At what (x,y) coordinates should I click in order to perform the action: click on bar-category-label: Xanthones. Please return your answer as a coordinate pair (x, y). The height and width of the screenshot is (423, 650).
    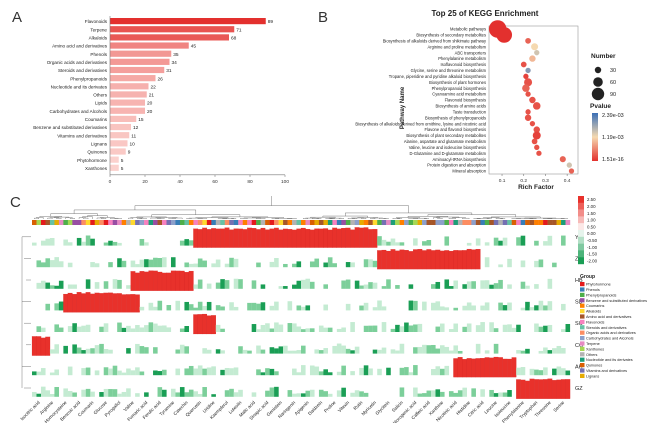
    Looking at the image, I should click on (96, 168).